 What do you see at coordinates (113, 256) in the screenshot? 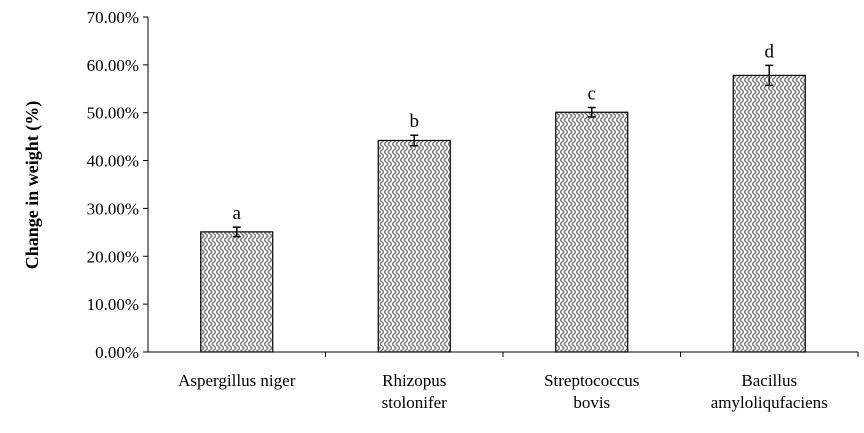
I see `y-tick-label: 20.00%` at bounding box center [113, 256].